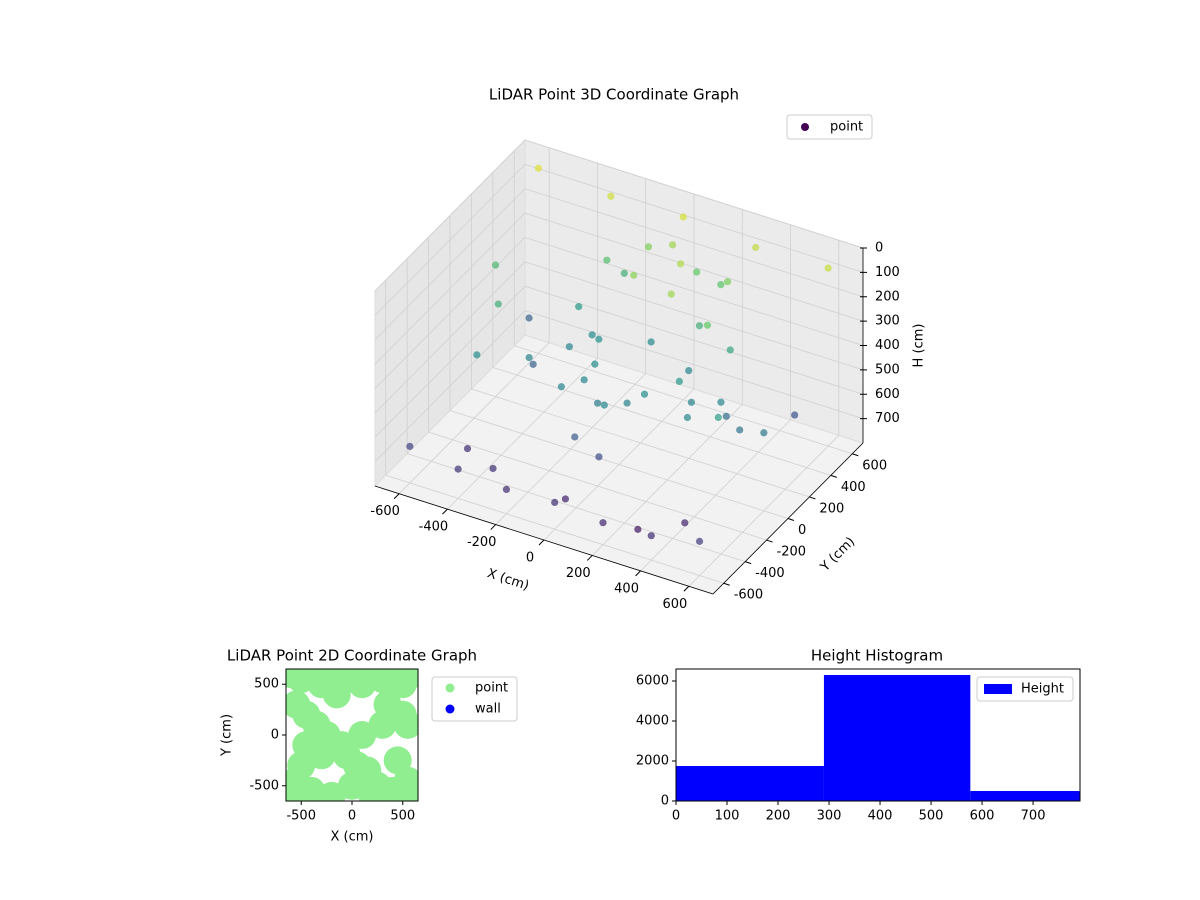  Describe the element at coordinates (352, 735) in the screenshot. I see `plot-area` at that location.